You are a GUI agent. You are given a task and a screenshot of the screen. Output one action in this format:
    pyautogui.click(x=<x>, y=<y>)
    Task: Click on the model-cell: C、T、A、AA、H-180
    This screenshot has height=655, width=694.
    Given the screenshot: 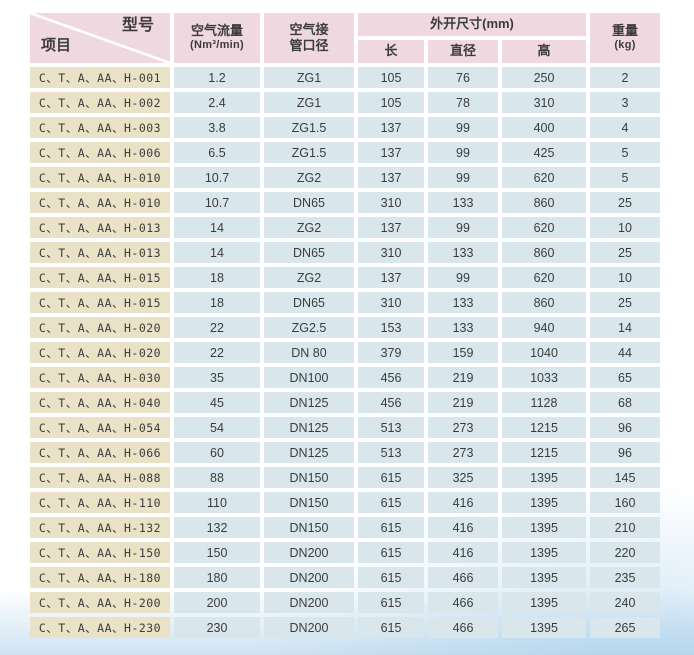 What is the action you would take?
    pyautogui.click(x=100, y=577)
    